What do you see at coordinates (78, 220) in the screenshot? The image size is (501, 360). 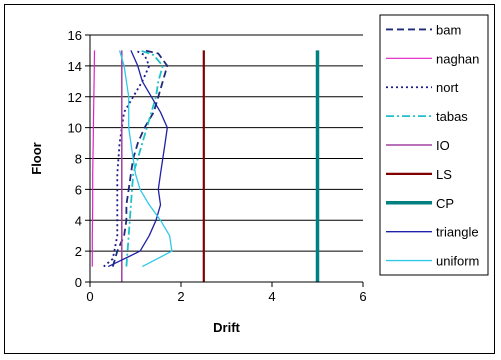 I see `y-tick-label: 4` at bounding box center [78, 220].